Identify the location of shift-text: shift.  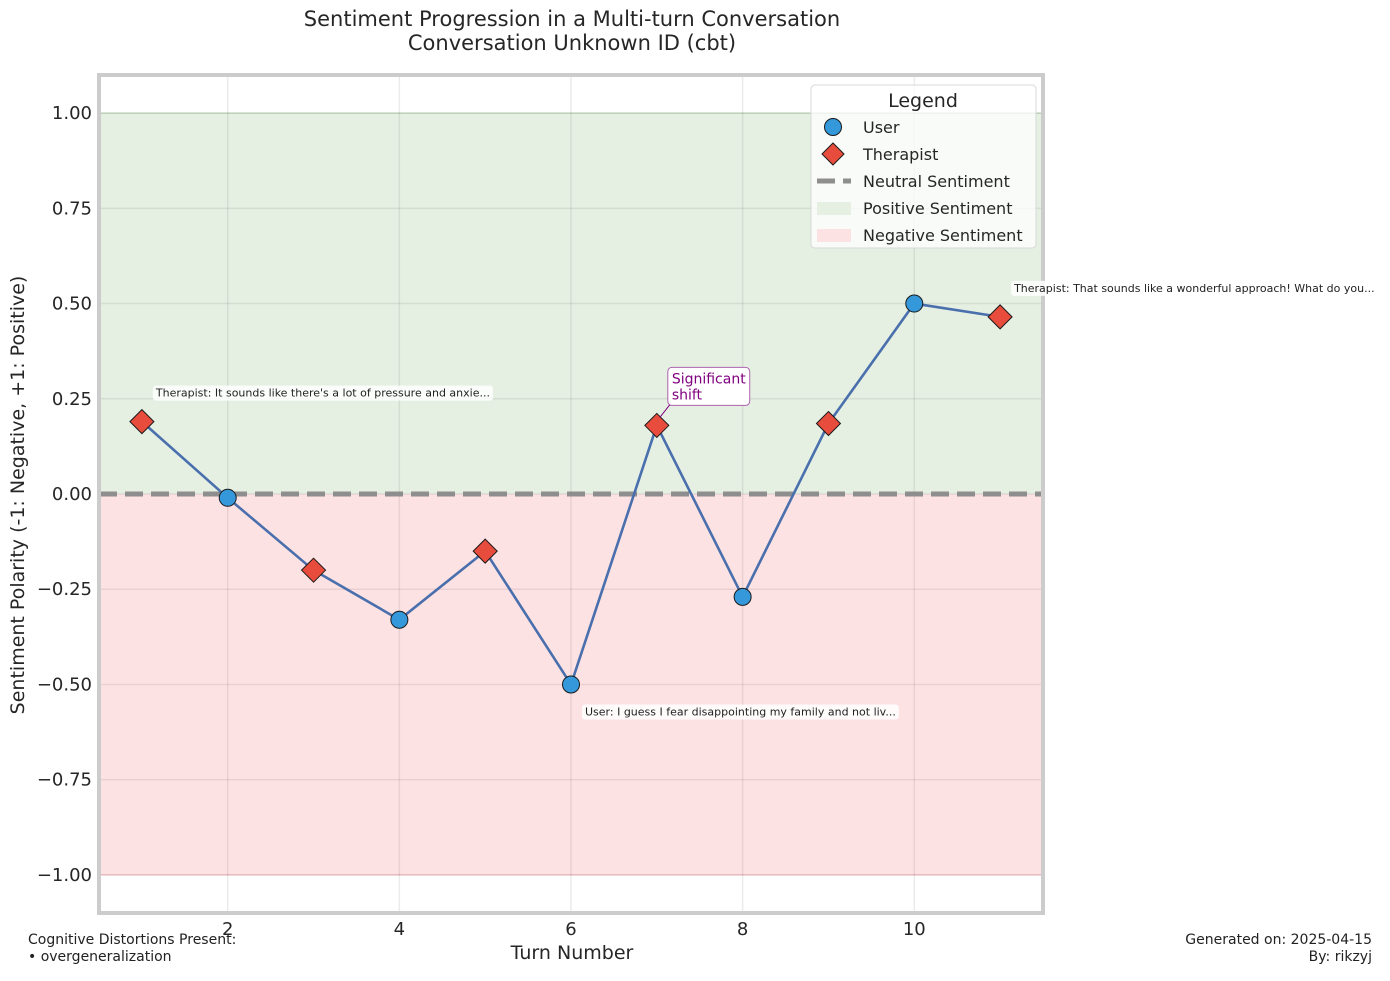
(687, 395).